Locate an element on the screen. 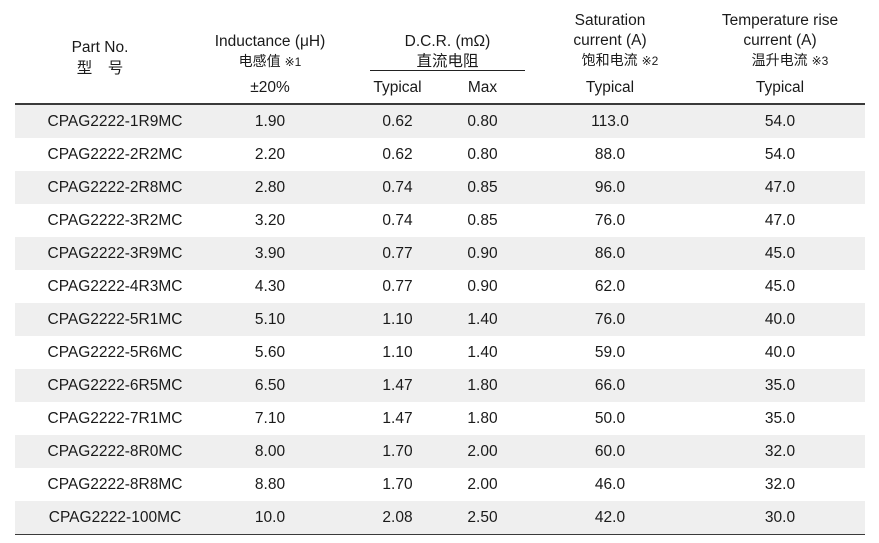 The width and height of the screenshot is (879, 543). header-saturation-typical: Typical is located at coordinates (610, 87).